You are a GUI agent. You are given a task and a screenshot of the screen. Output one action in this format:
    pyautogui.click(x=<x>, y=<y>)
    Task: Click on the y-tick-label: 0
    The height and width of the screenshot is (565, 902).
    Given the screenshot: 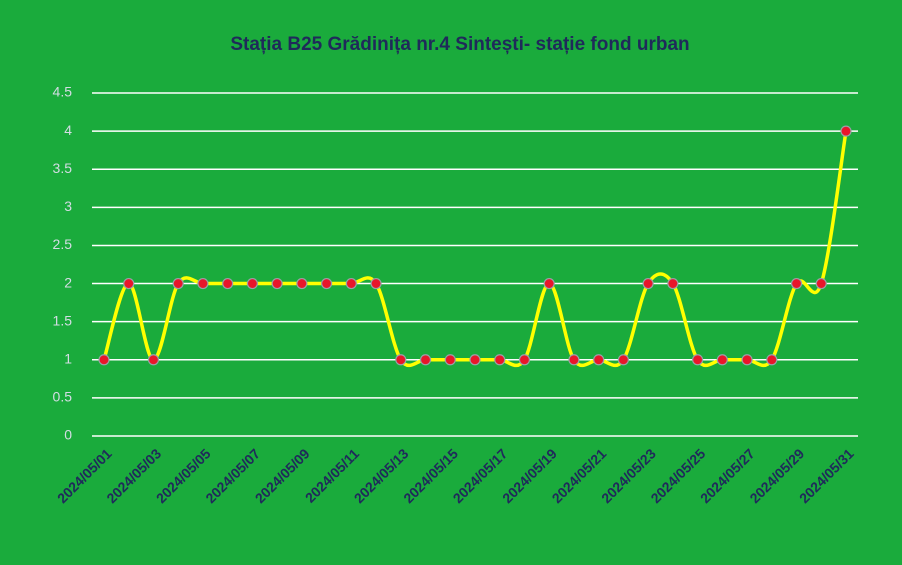 What is the action you would take?
    pyautogui.click(x=68, y=435)
    